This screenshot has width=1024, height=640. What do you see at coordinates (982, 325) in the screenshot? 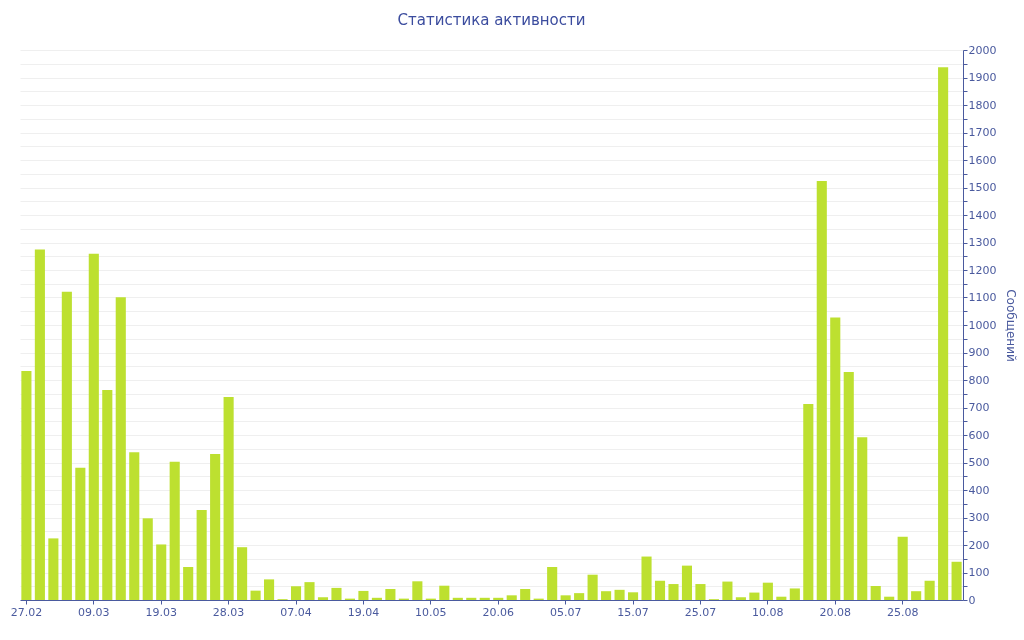
I see `y-tick-label: 1000` at bounding box center [982, 325].